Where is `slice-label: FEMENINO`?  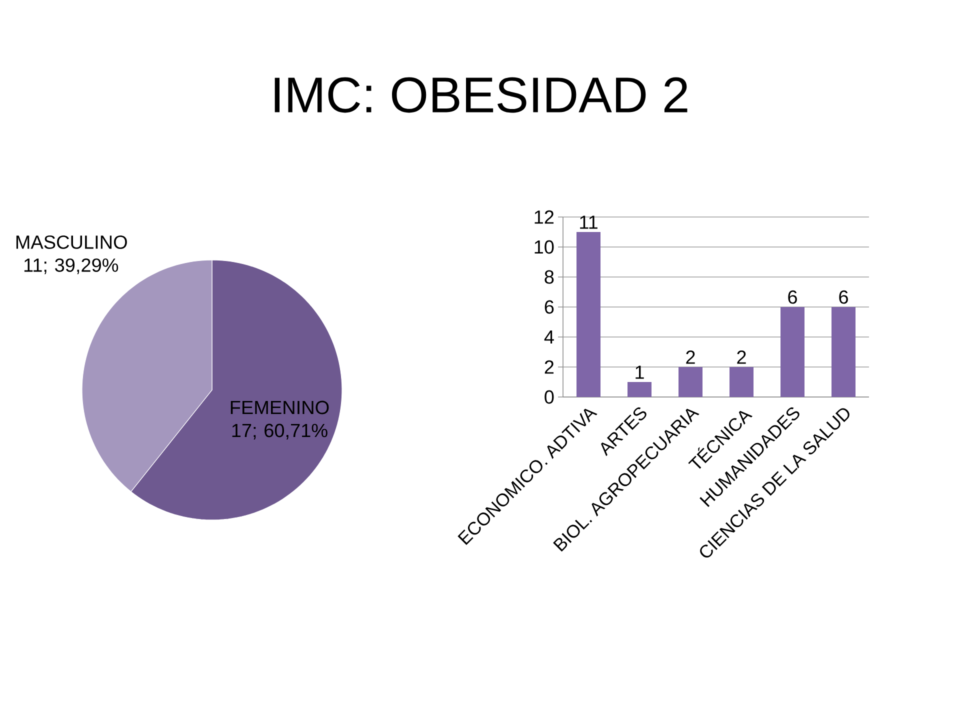 slice-label: FEMENINO is located at coordinates (279, 407).